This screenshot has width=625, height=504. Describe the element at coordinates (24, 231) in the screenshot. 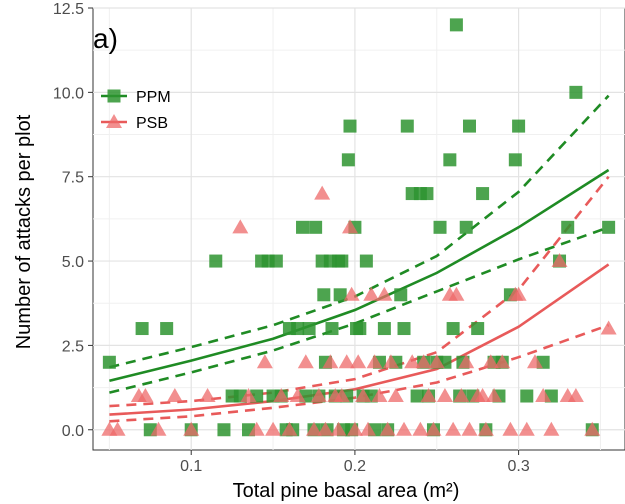

I see `y-axis-title: Number of attacks per plot` at that location.